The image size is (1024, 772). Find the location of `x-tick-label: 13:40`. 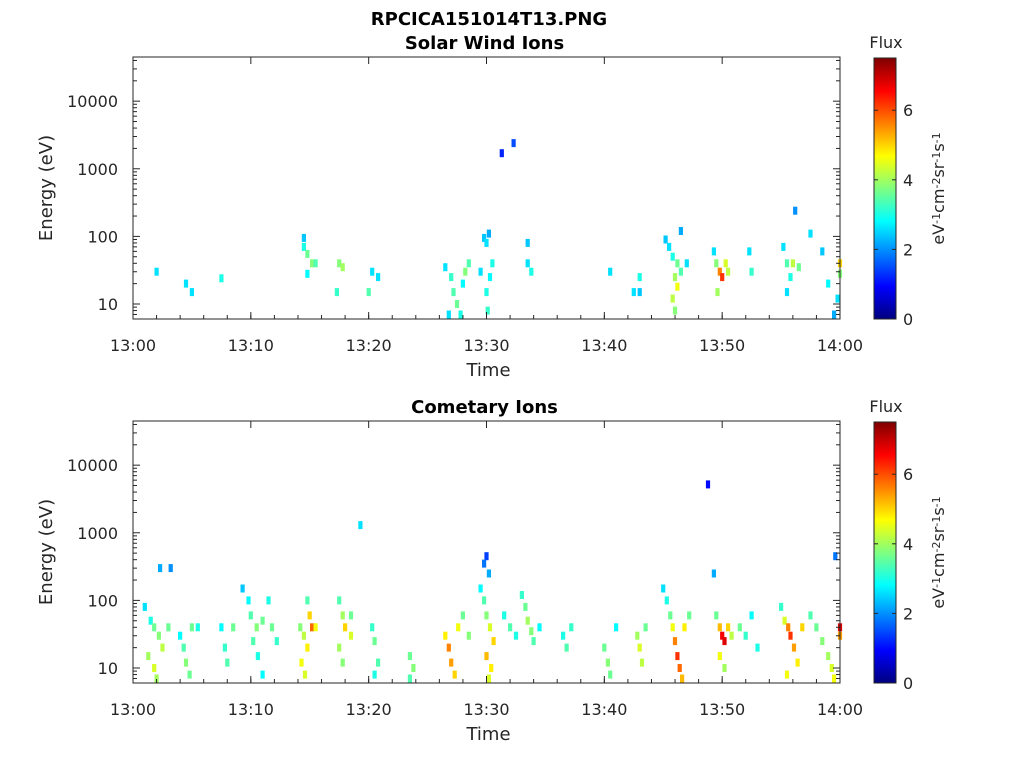

x-tick-label: 13:40 is located at coordinates (604, 345).